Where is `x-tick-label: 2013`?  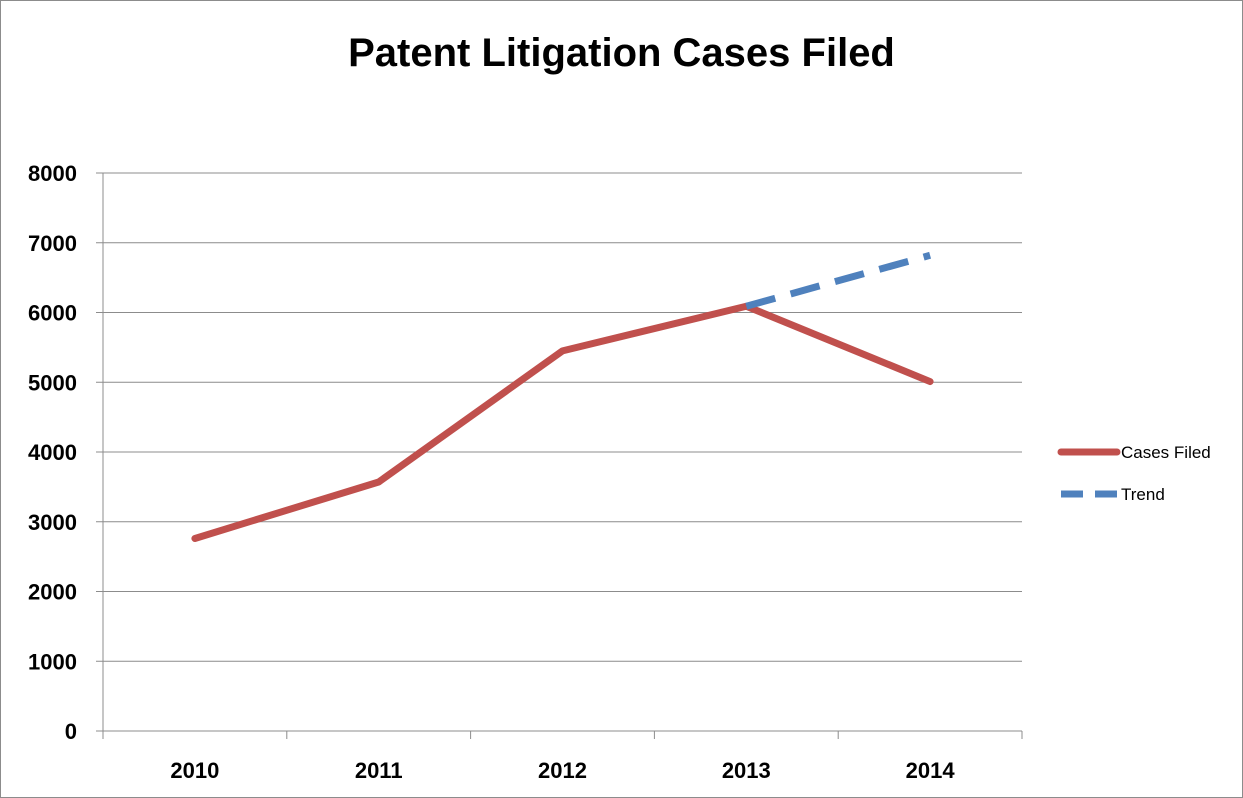 x-tick-label: 2013 is located at coordinates (746, 770).